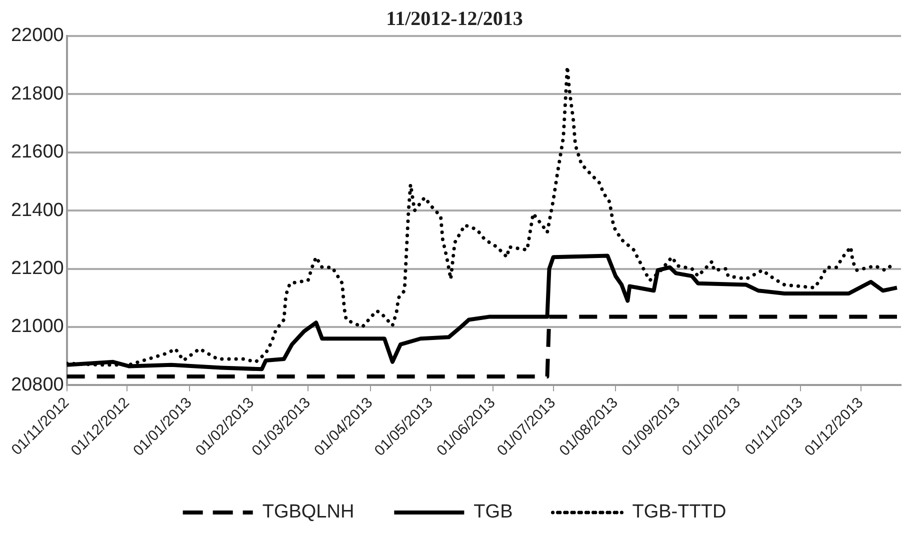 This screenshot has width=915, height=540. What do you see at coordinates (37, 152) in the screenshot?
I see `y-tick-label: 21600` at bounding box center [37, 152].